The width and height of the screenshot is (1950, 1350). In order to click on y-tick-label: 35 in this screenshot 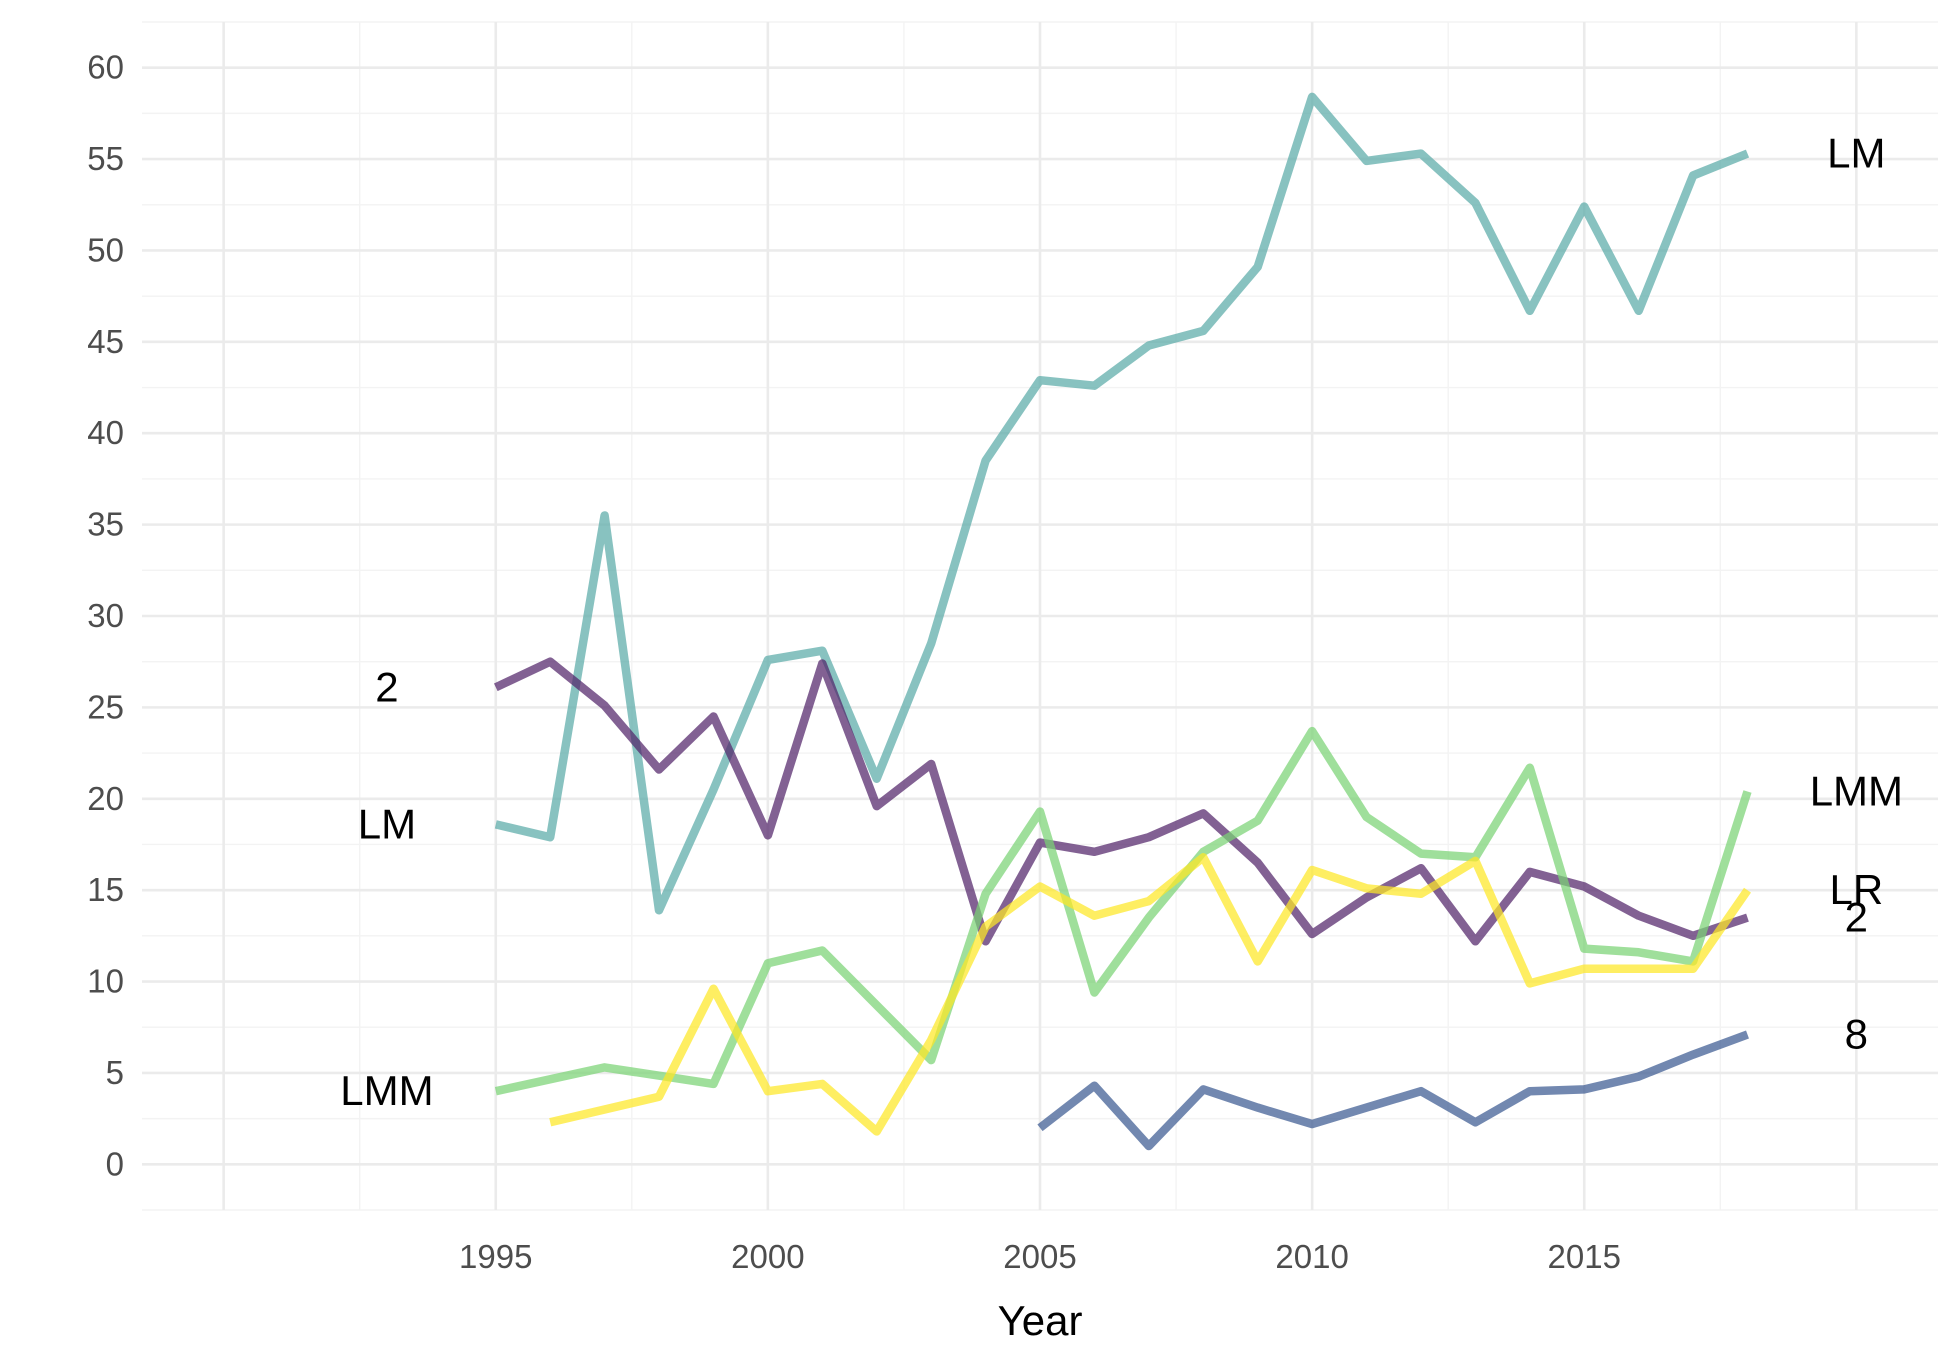, I will do `click(105, 524)`.